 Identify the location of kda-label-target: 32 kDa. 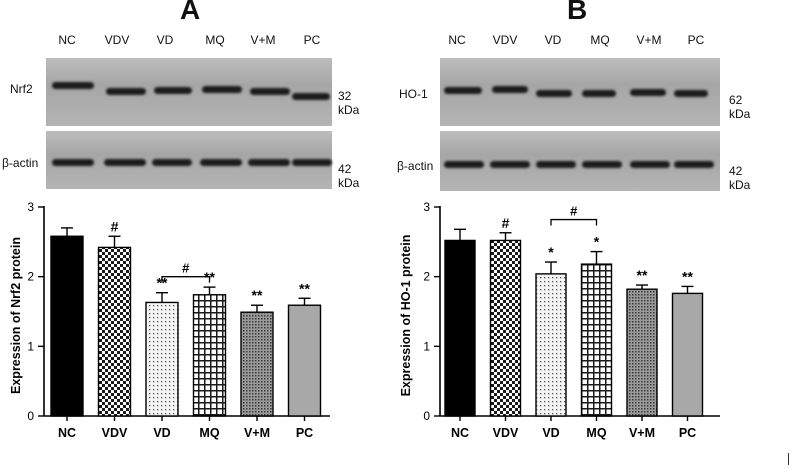
(349, 103).